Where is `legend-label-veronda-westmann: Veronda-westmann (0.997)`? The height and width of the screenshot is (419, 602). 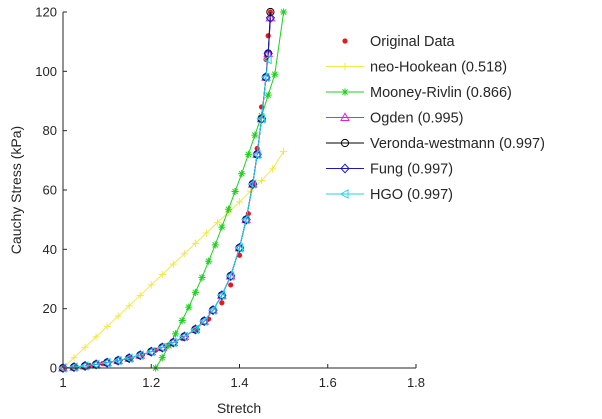
legend-label-veronda-westmann: Veronda-westmann (0.997) is located at coordinates (457, 144).